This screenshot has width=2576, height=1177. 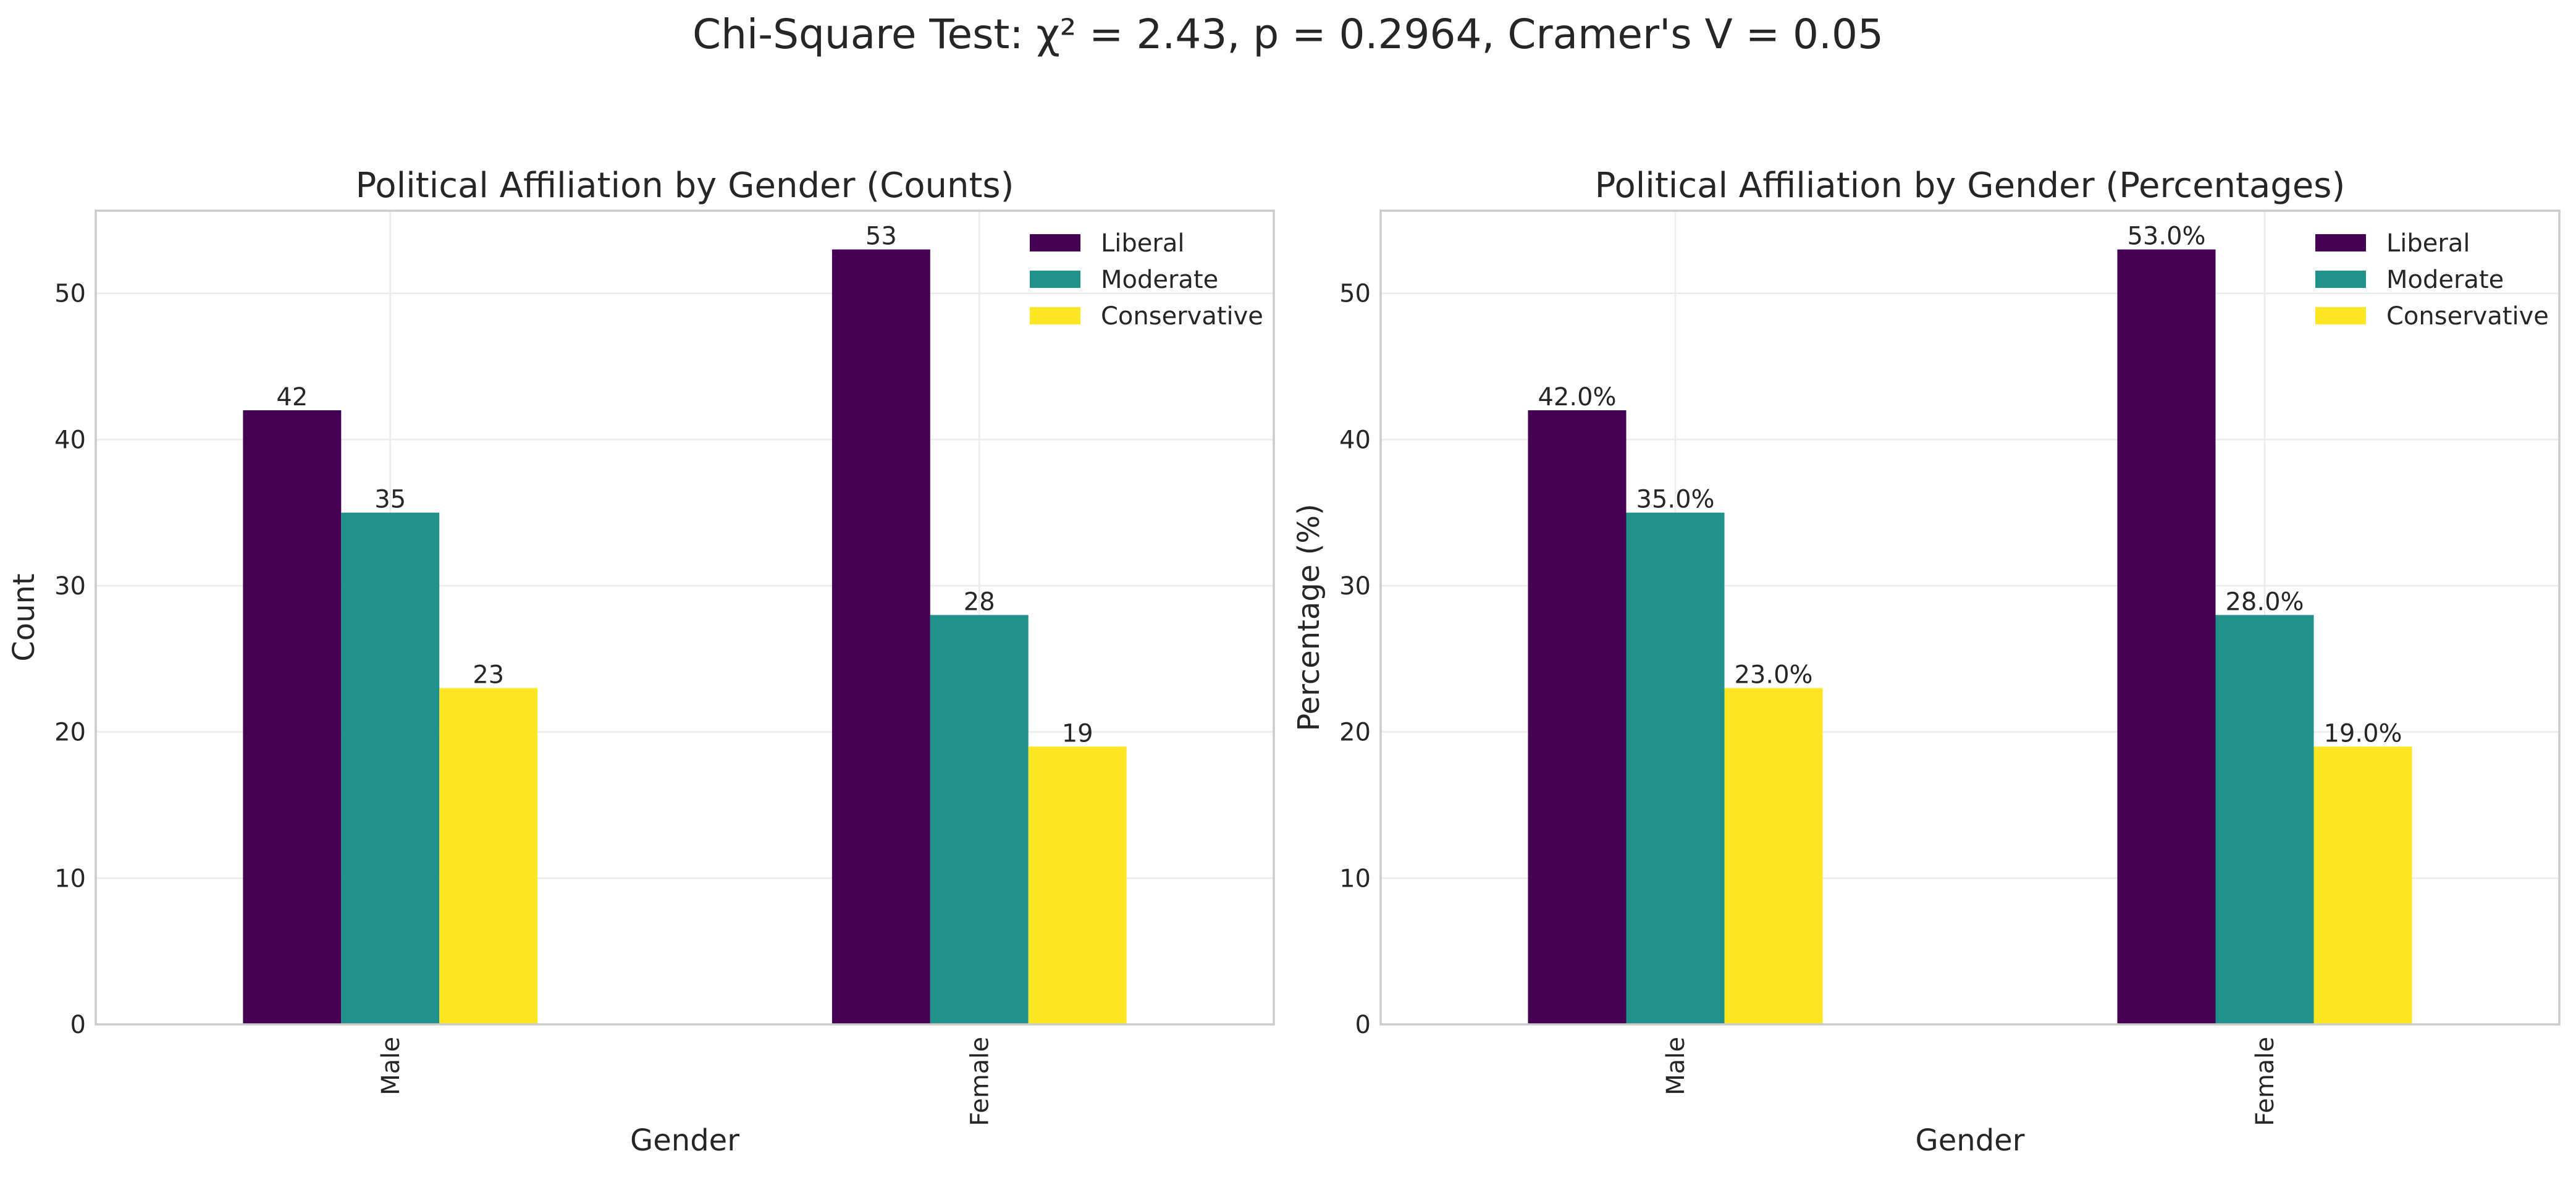 I want to click on bar-value-label: 53.0%, so click(x=2166, y=236).